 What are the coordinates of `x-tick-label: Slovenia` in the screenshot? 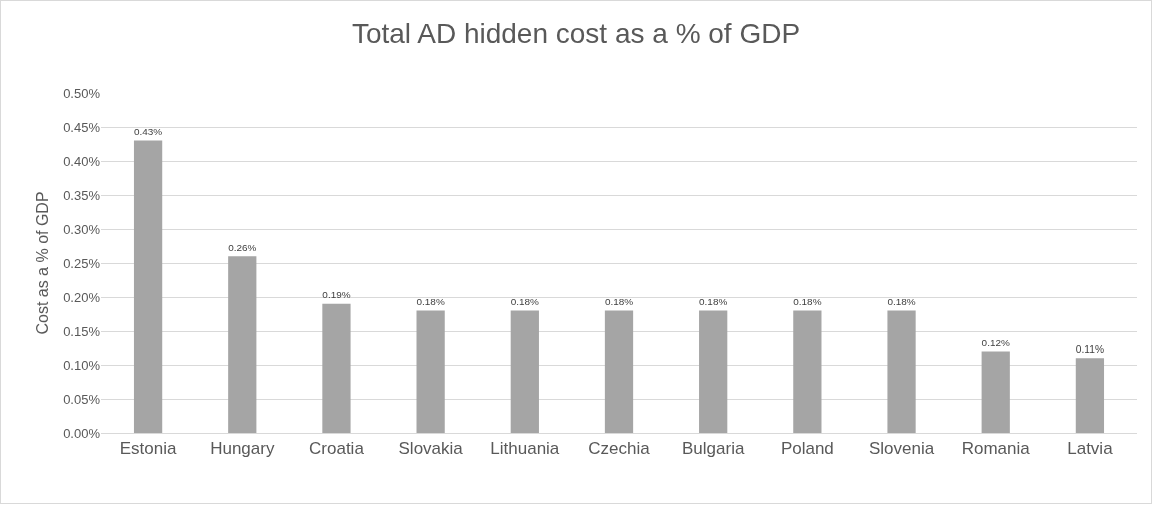 It's located at (901, 449).